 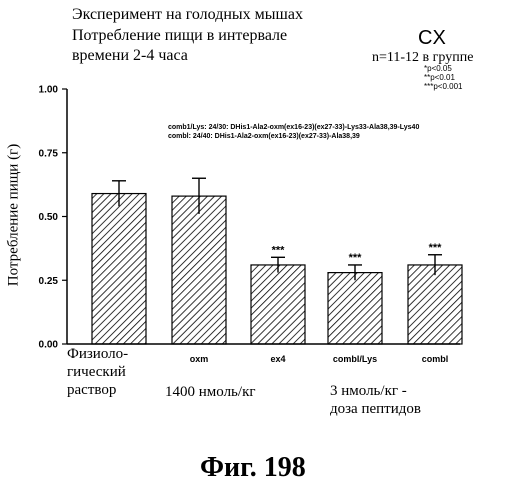 I want to click on y-tick-label: 0.75, so click(x=49, y=153).